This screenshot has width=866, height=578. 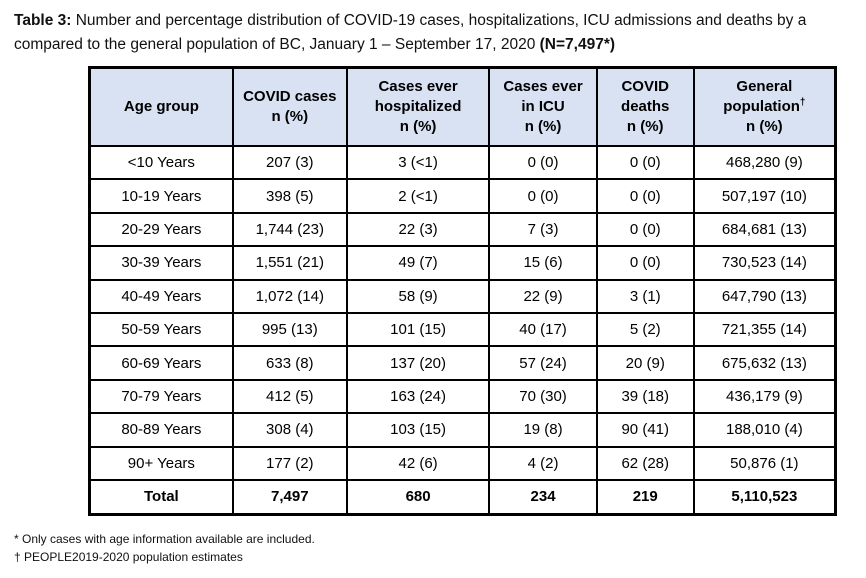 What do you see at coordinates (577, 44) in the screenshot?
I see `caption-n-value: (N=7,497*)` at bounding box center [577, 44].